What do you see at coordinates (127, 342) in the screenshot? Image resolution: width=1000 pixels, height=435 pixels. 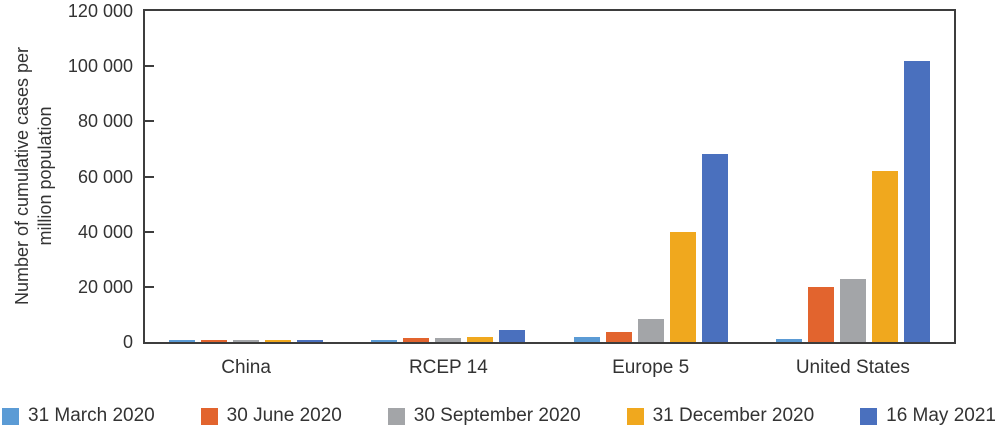 I see `y-axis-tick-label: 0` at bounding box center [127, 342].